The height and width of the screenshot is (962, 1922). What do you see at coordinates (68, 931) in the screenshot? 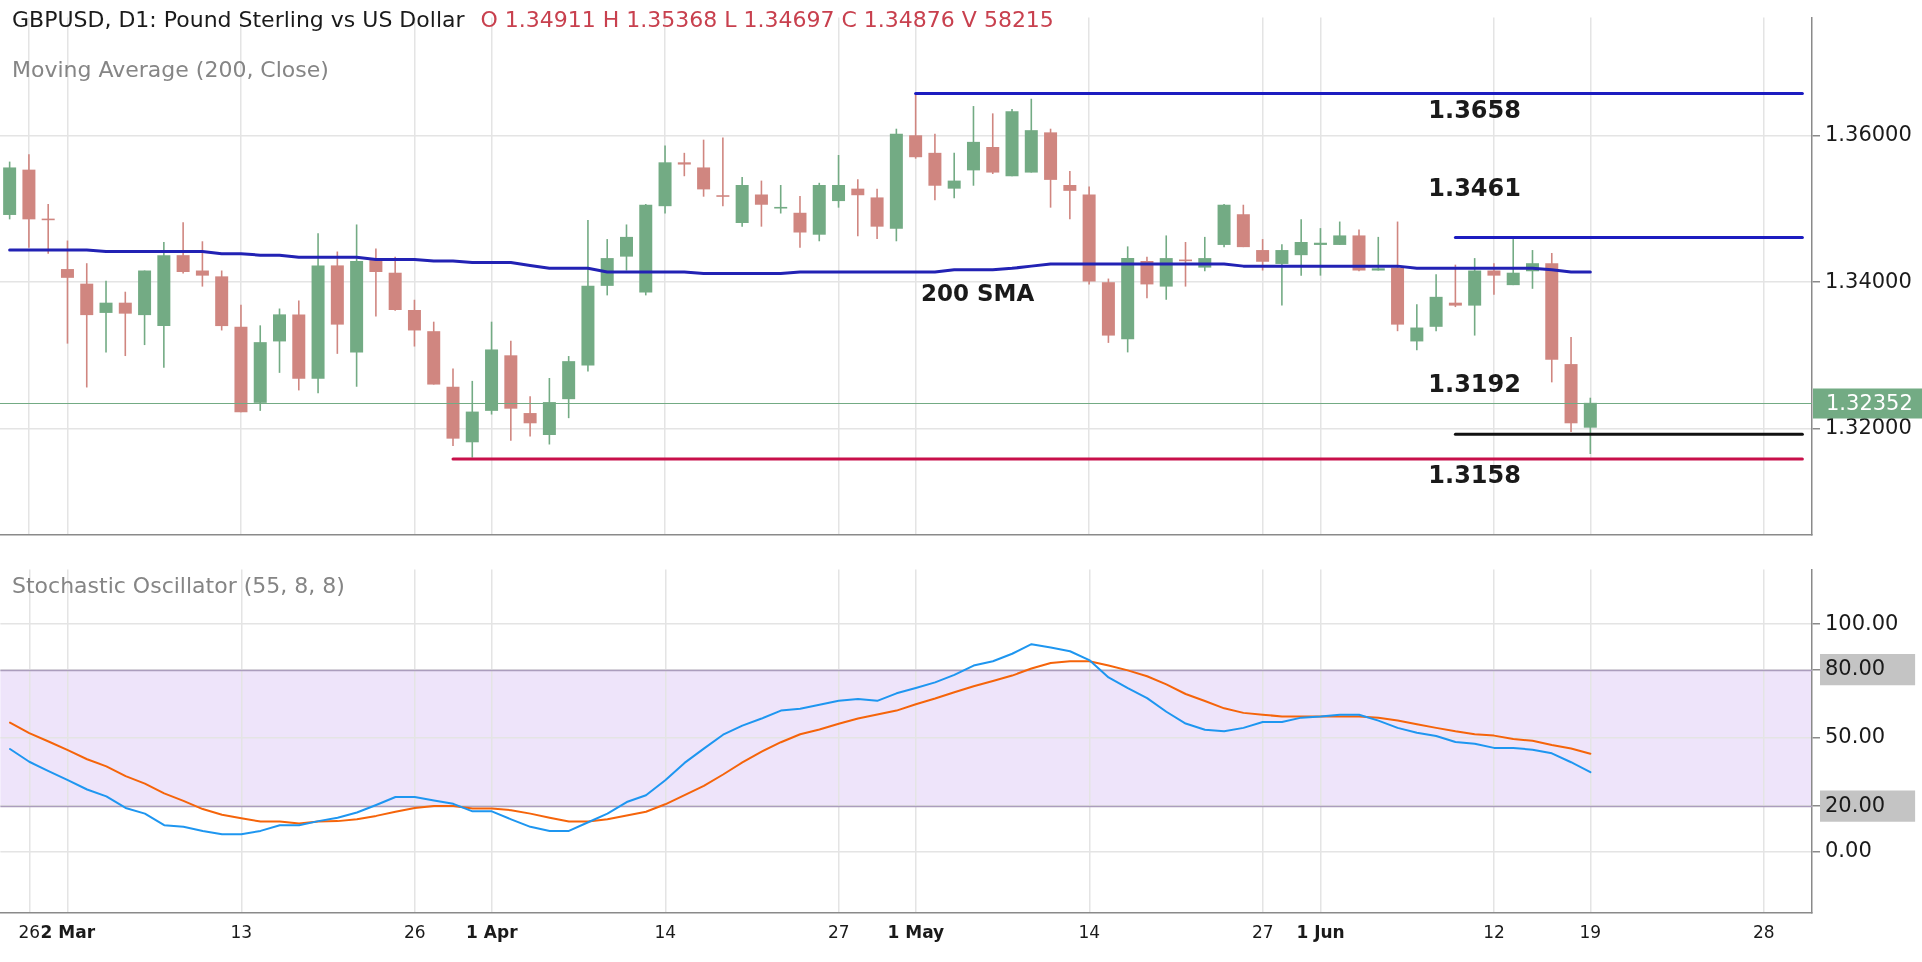
I see `x-tick-label: 2 Mar` at bounding box center [68, 931].